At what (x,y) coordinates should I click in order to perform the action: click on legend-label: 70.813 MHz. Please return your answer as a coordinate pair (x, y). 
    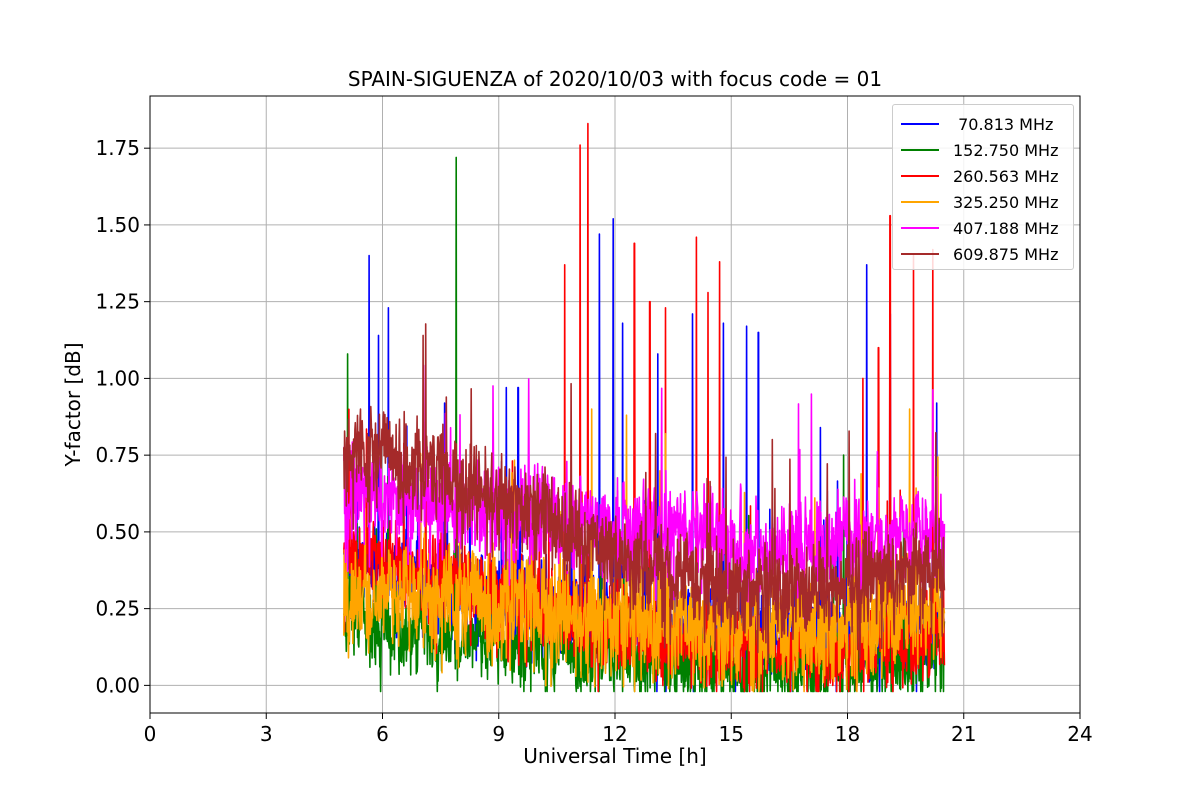
    Looking at the image, I should click on (1003, 124).